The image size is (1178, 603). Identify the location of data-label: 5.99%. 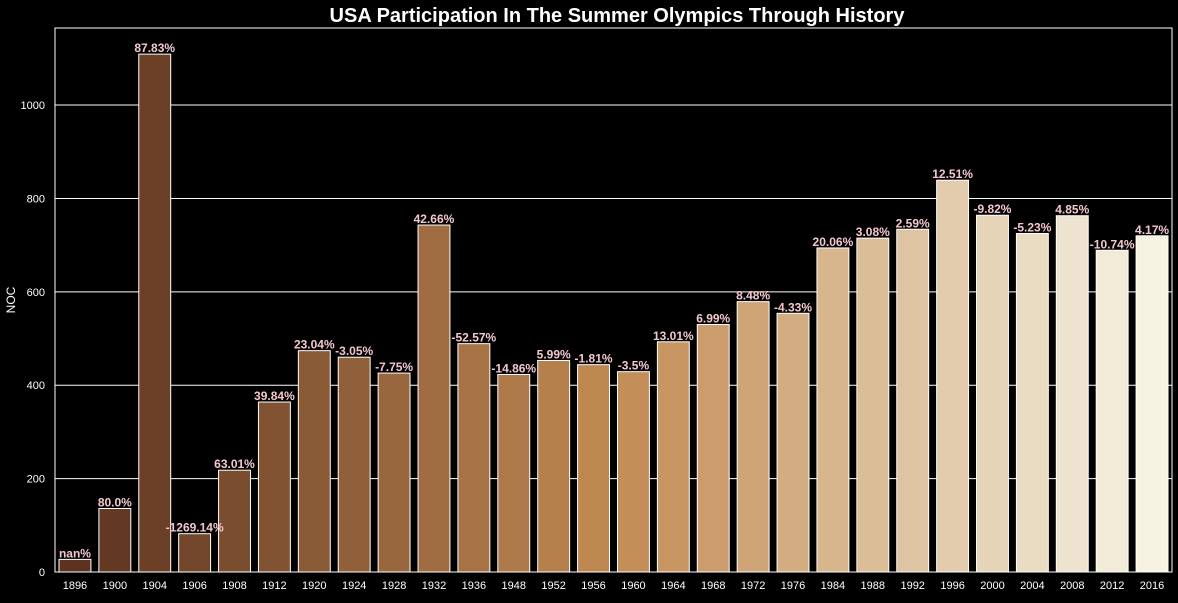
(554, 354).